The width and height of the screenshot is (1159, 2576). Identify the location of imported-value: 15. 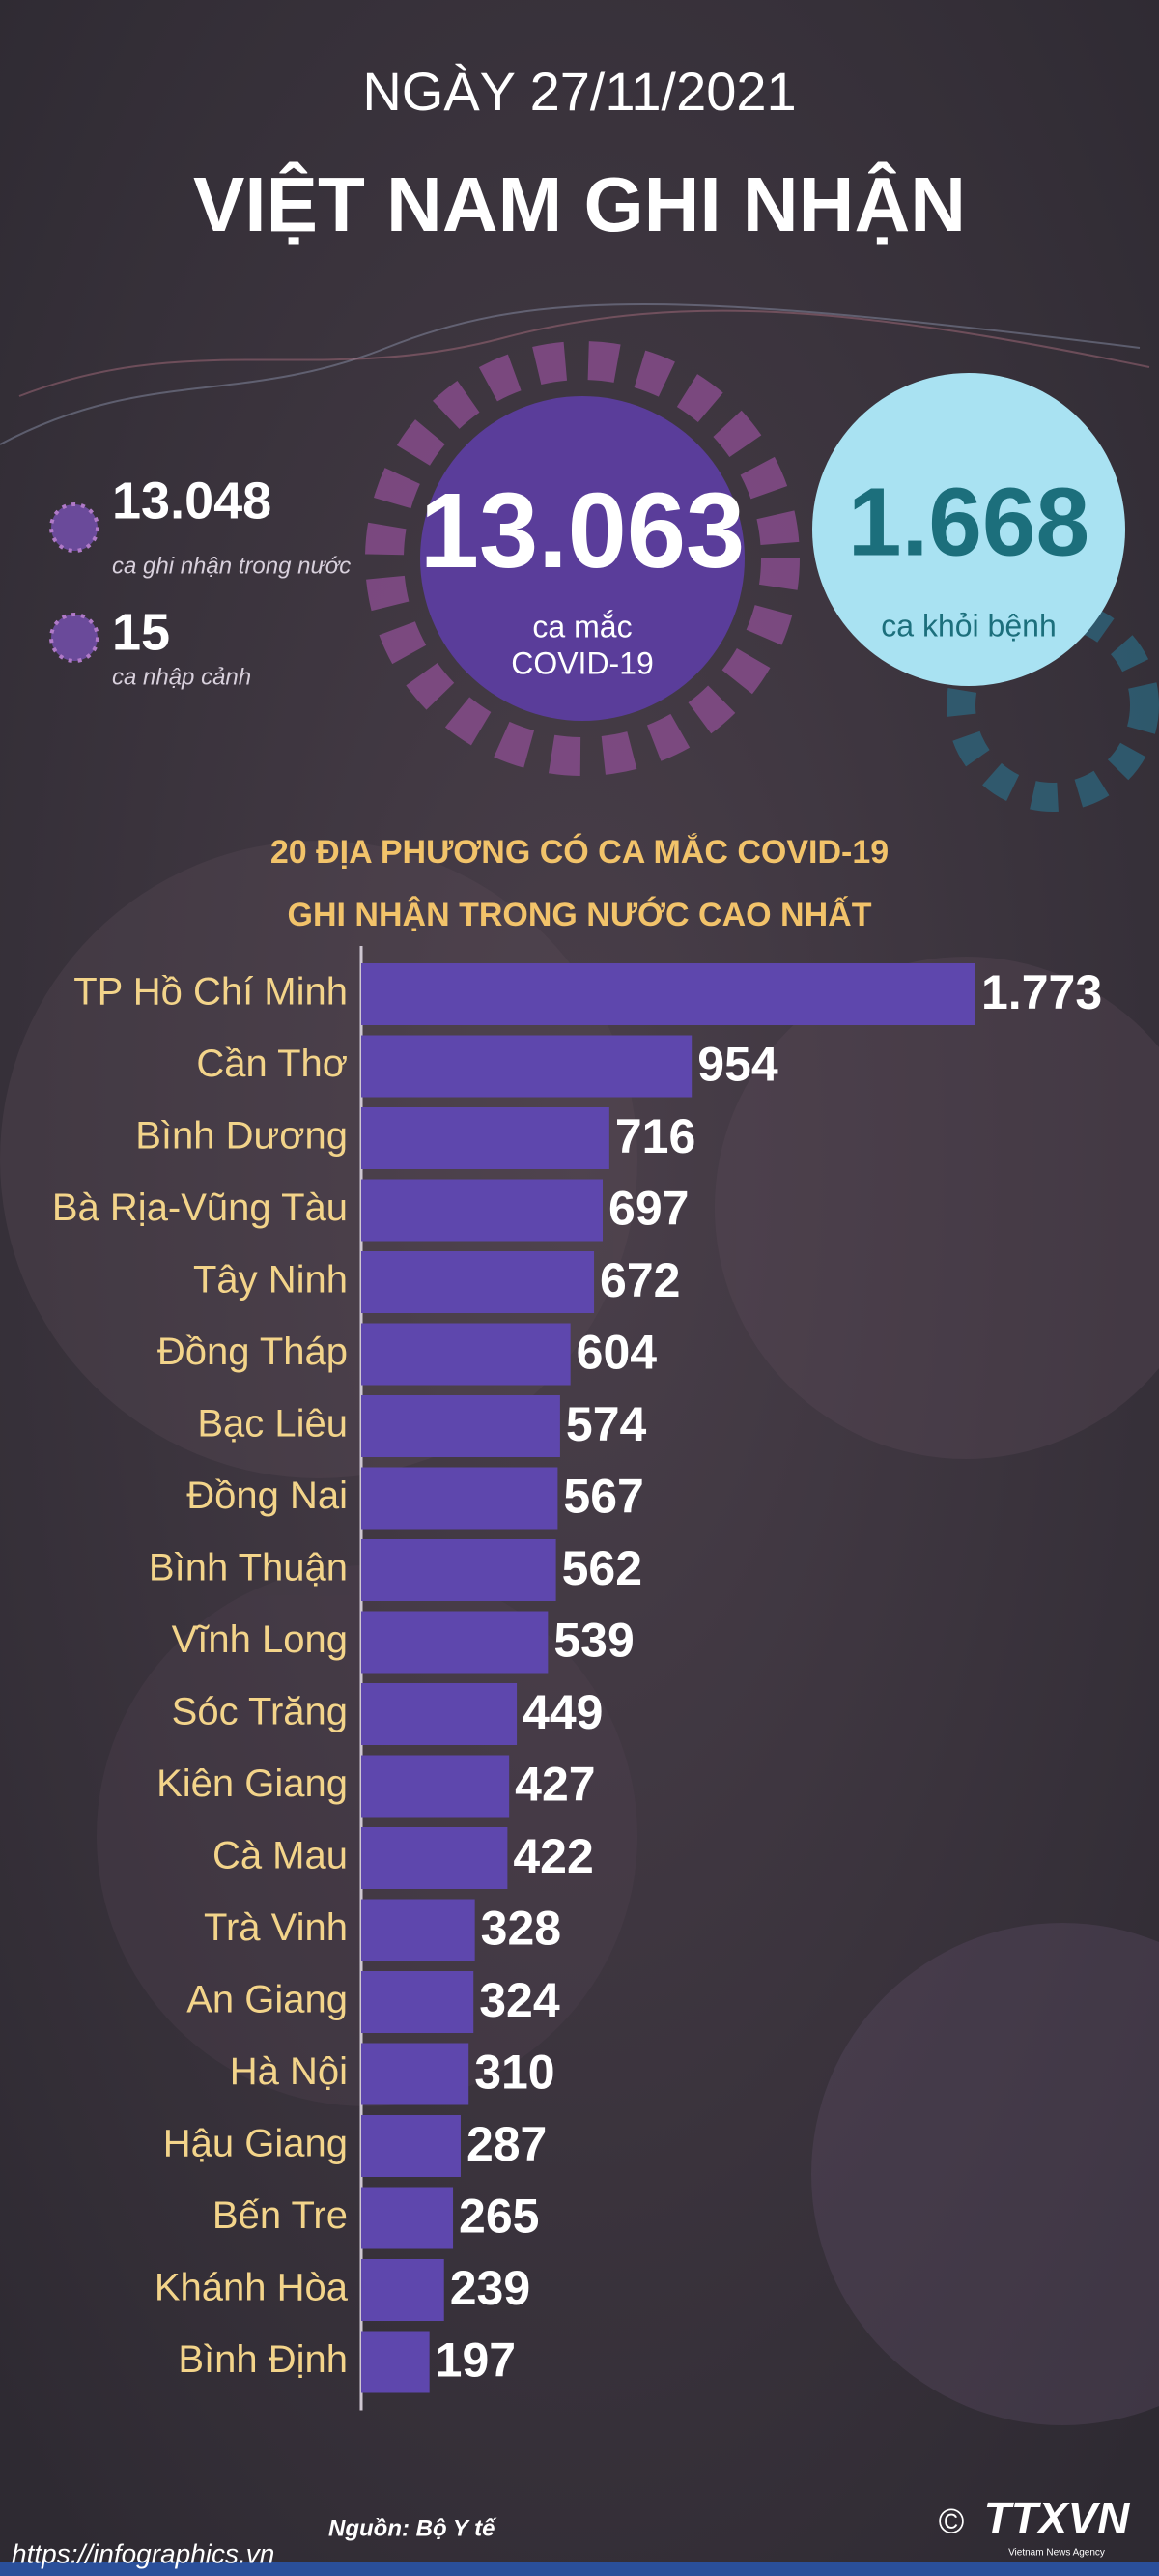
(141, 632).